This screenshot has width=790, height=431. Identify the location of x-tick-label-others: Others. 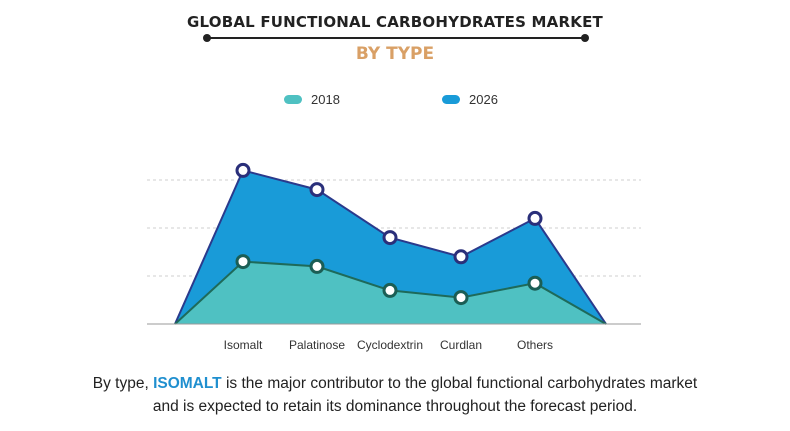
(535, 345).